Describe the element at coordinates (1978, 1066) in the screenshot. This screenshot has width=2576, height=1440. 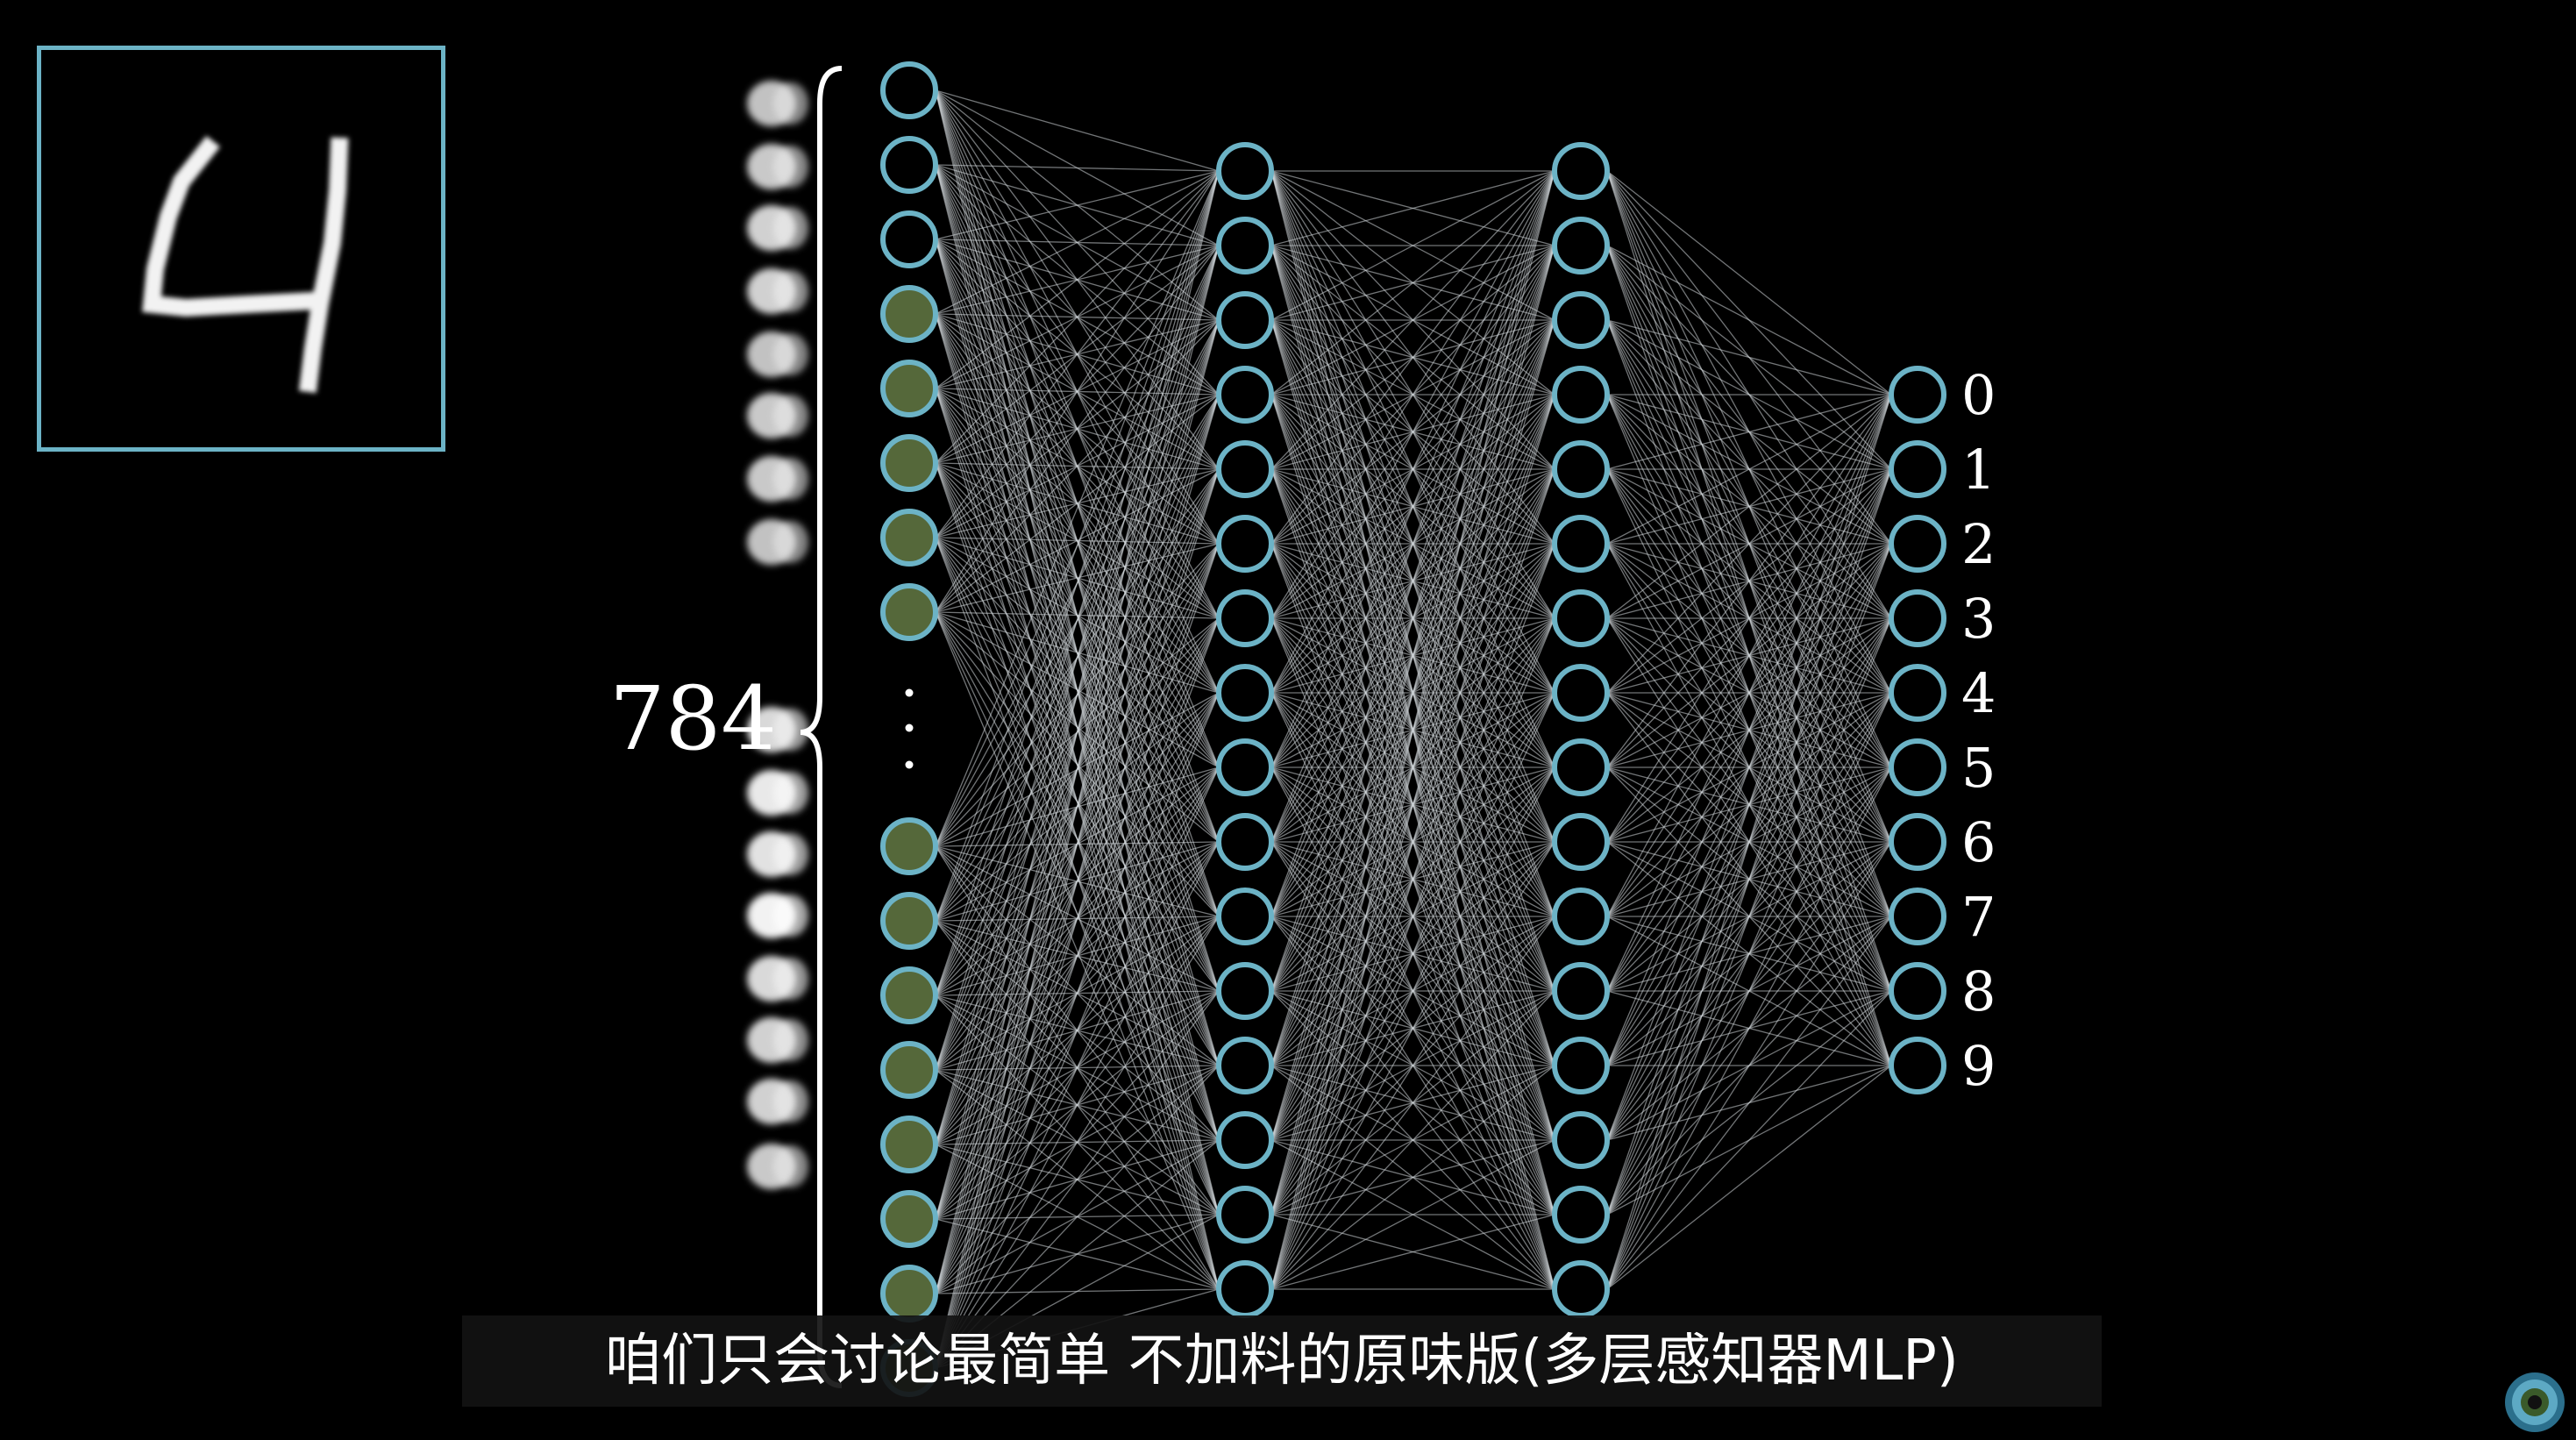
I see `output-label-9: 9` at that location.